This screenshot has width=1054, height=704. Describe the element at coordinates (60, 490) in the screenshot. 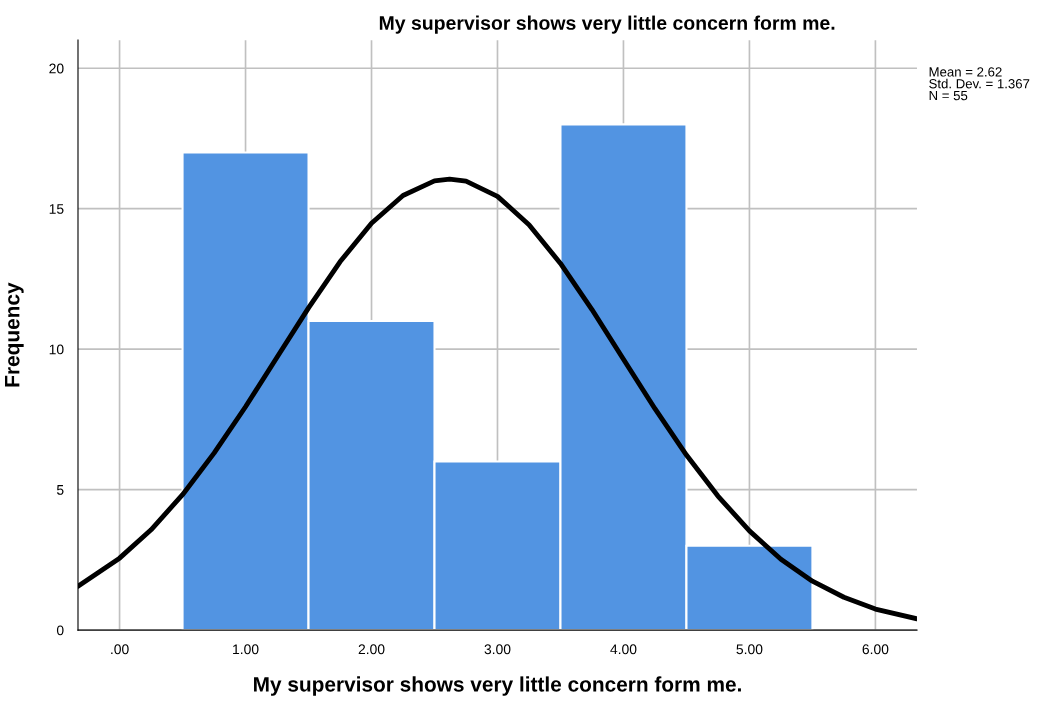

I see `y-tick-label: 5` at that location.